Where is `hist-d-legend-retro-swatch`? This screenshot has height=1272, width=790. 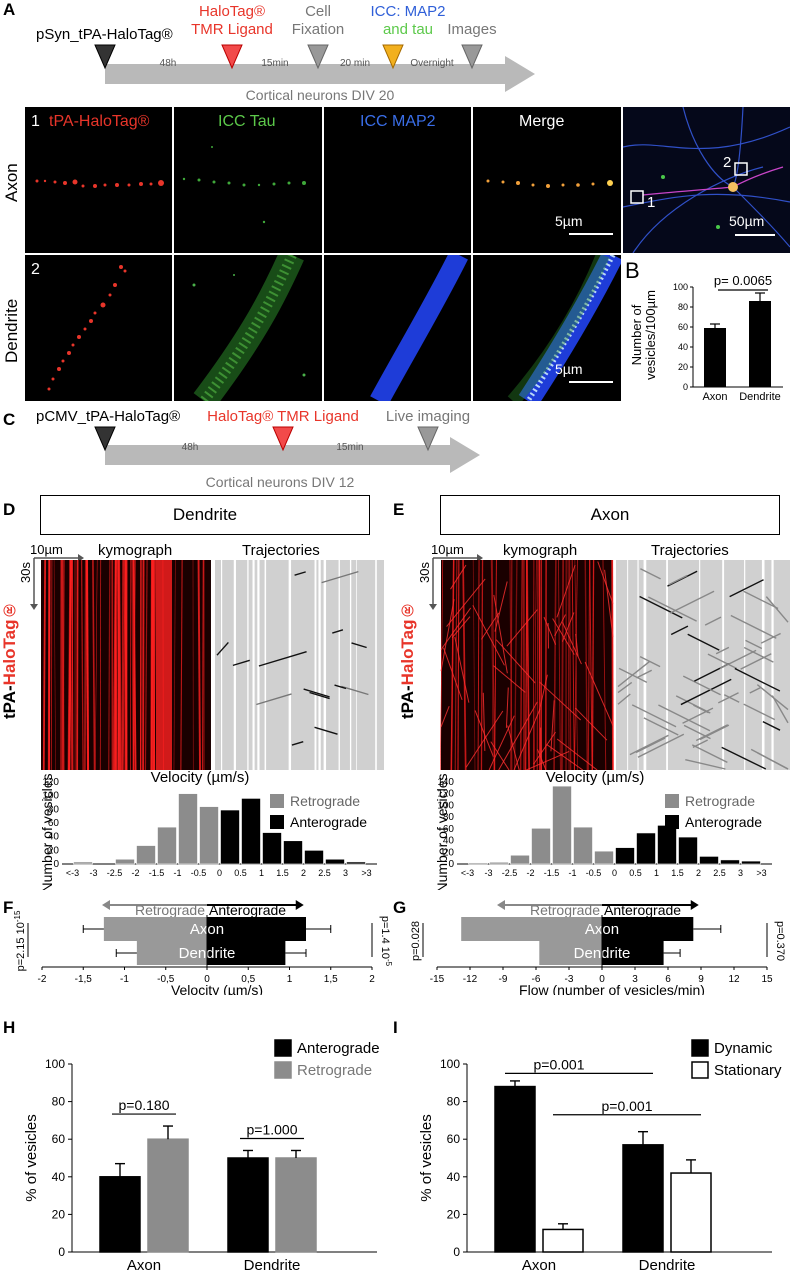
hist-d-legend-retro-swatch is located at coordinates (277, 801).